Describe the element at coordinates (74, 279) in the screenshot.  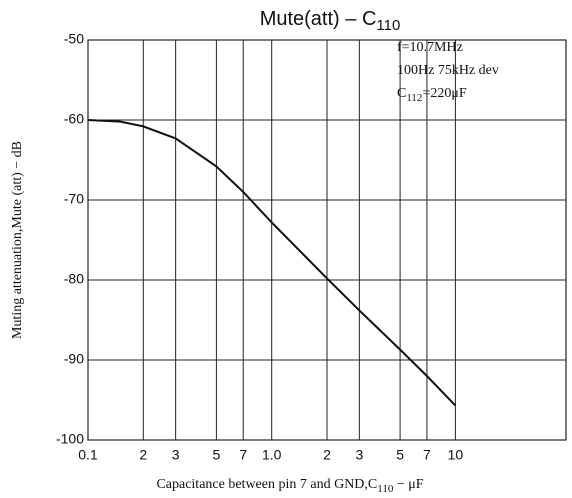
I see `y-tick-label: -80` at that location.